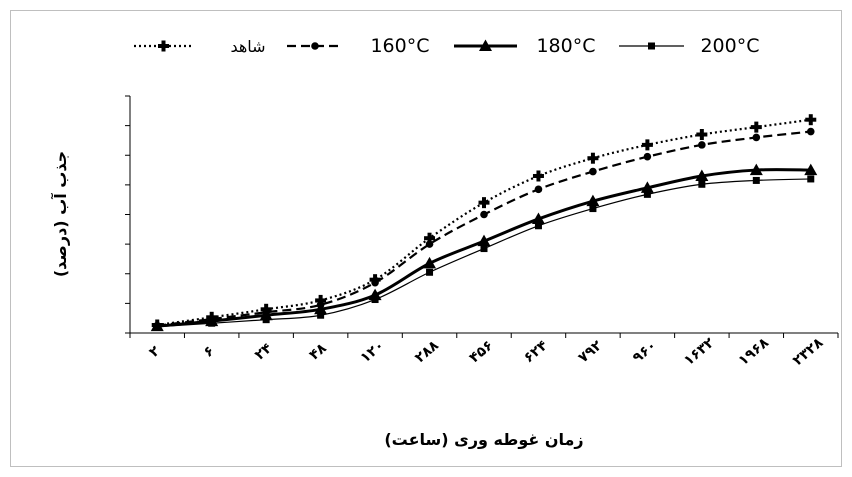 The image size is (852, 477). Describe the element at coordinates (209, 352) in the screenshot. I see `x-tick-label: ۶` at that location.